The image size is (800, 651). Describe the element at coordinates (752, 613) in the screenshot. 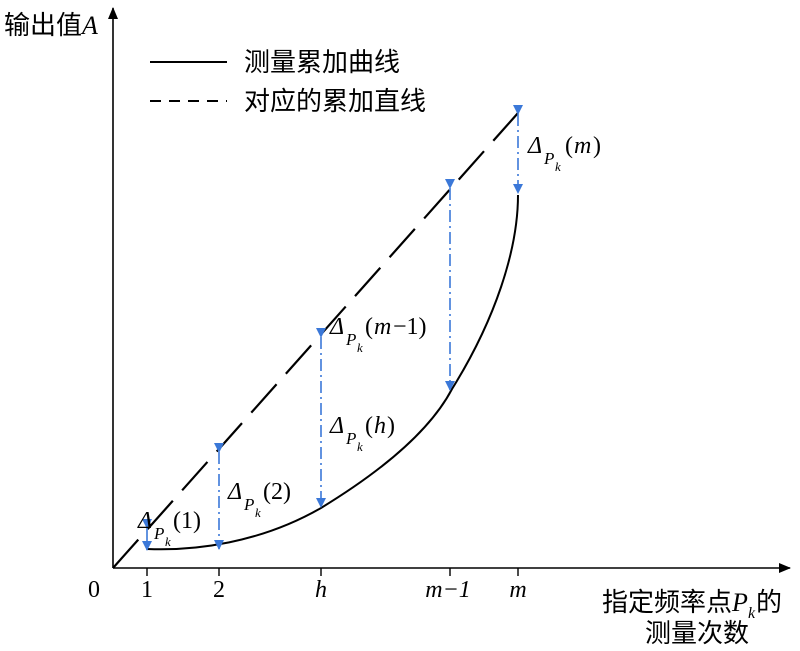

I see `x-axis-label-sub: k` at that location.